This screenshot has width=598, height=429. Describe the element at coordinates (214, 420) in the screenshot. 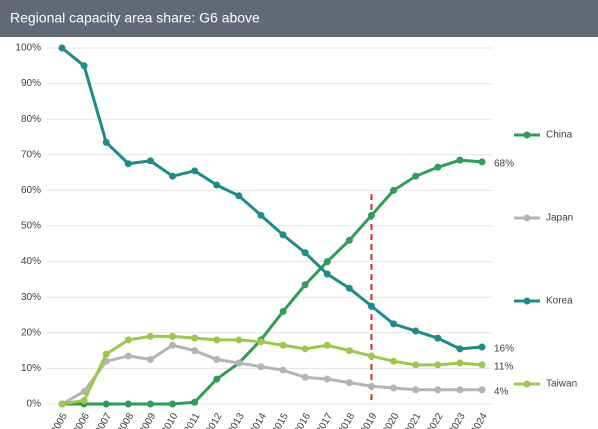

I see `x-tick-label: 2012` at that location.